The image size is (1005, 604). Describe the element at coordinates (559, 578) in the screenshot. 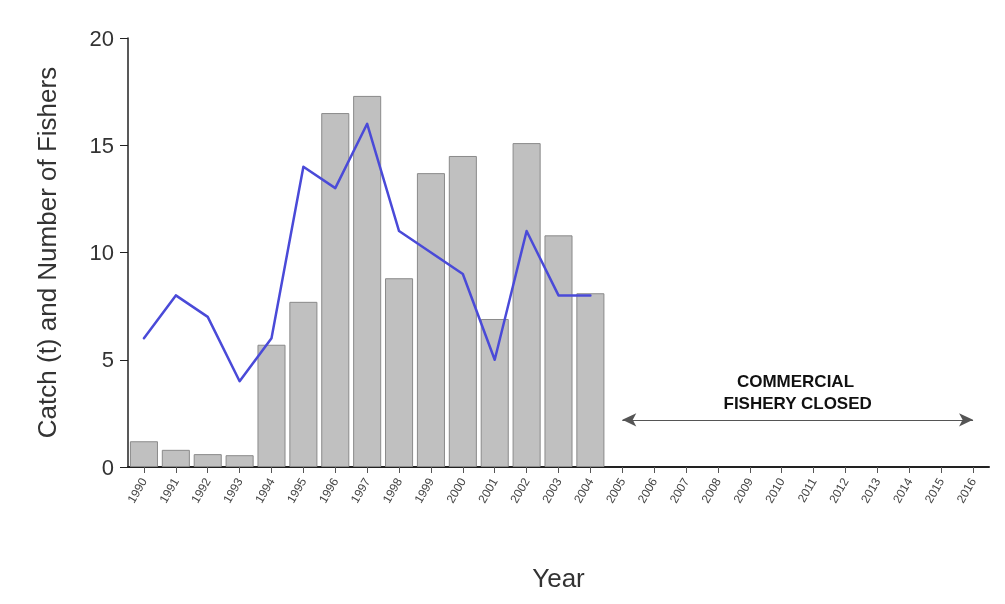

I see `x-axis-title: Year` at that location.